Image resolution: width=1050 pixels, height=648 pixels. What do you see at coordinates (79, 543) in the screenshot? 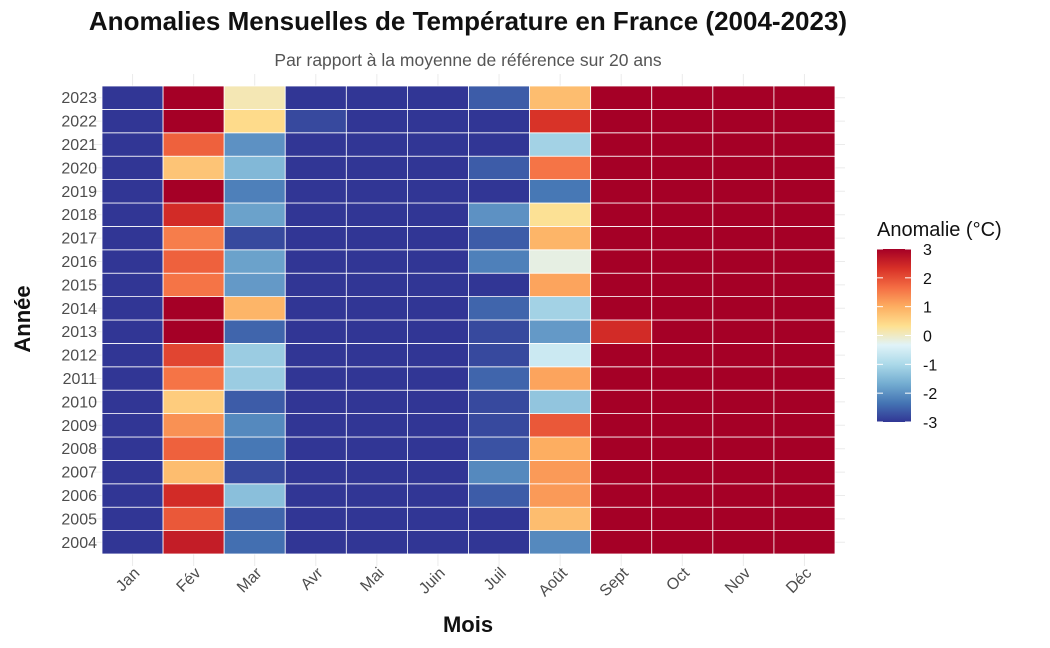
I see `y-tick-label: 2004` at bounding box center [79, 543].